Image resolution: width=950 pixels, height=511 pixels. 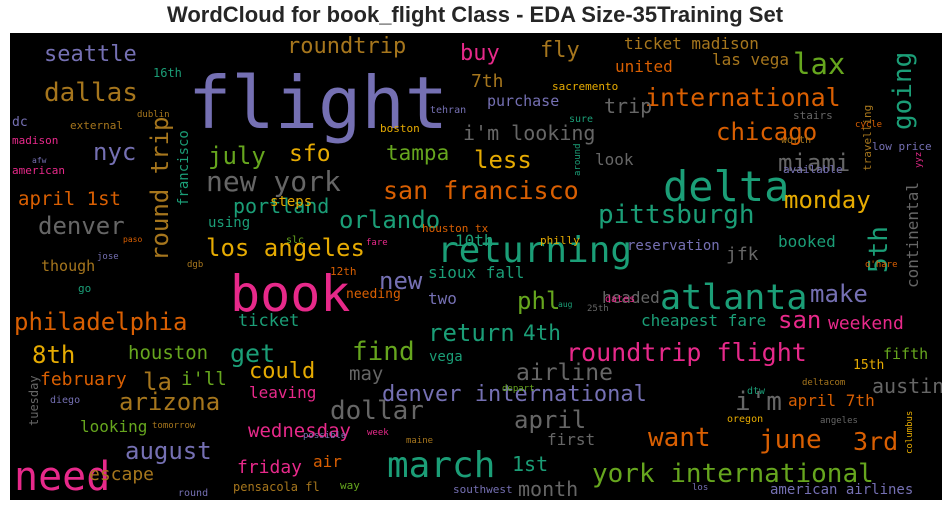 What do you see at coordinates (122, 474) in the screenshot?
I see `cloud-word: escape` at bounding box center [122, 474].